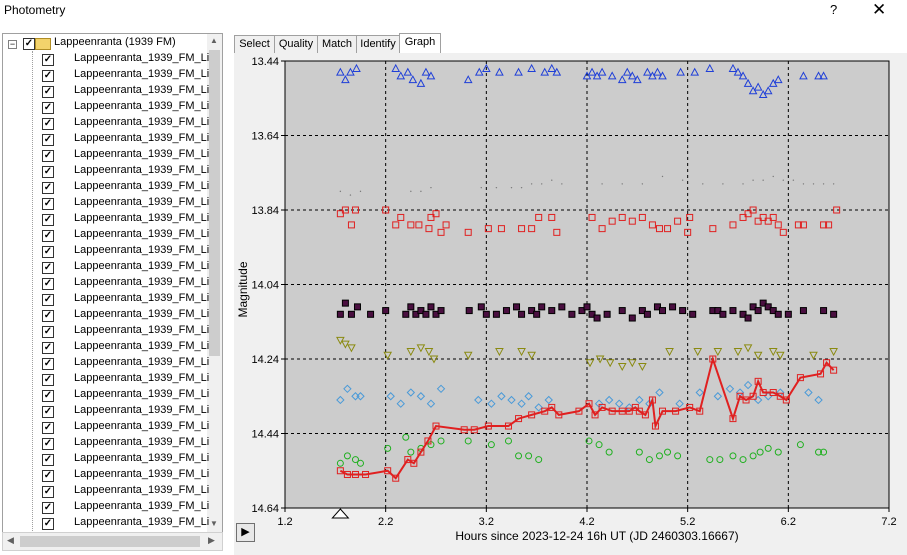  What do you see at coordinates (214, 40) in the screenshot?
I see `scroll-up-icon: ▲` at bounding box center [214, 40].